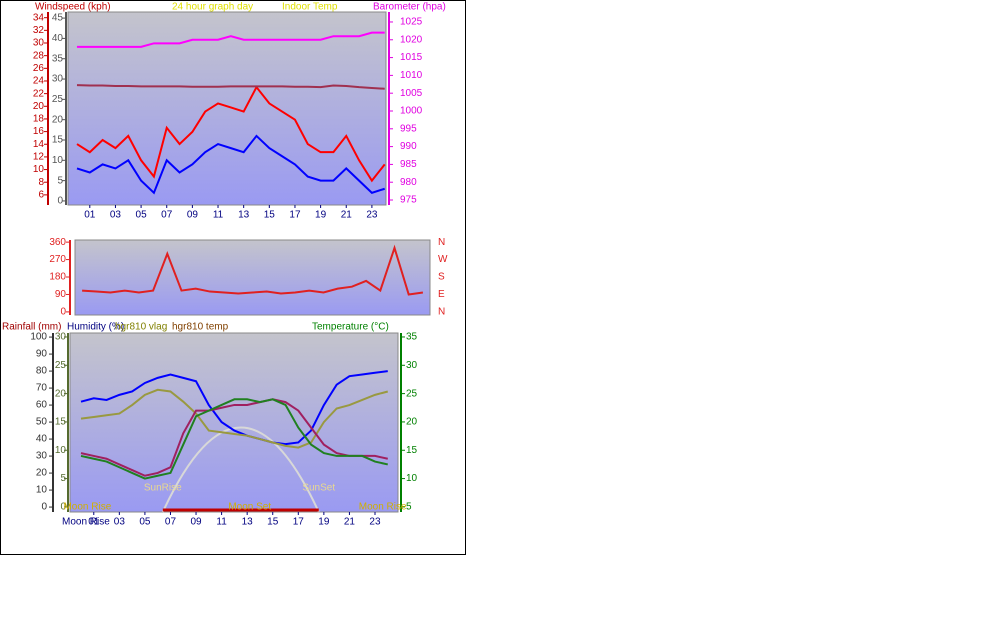  Describe the element at coordinates (218, 215) in the screenshot. I see `x-tick-label: 11` at that location.